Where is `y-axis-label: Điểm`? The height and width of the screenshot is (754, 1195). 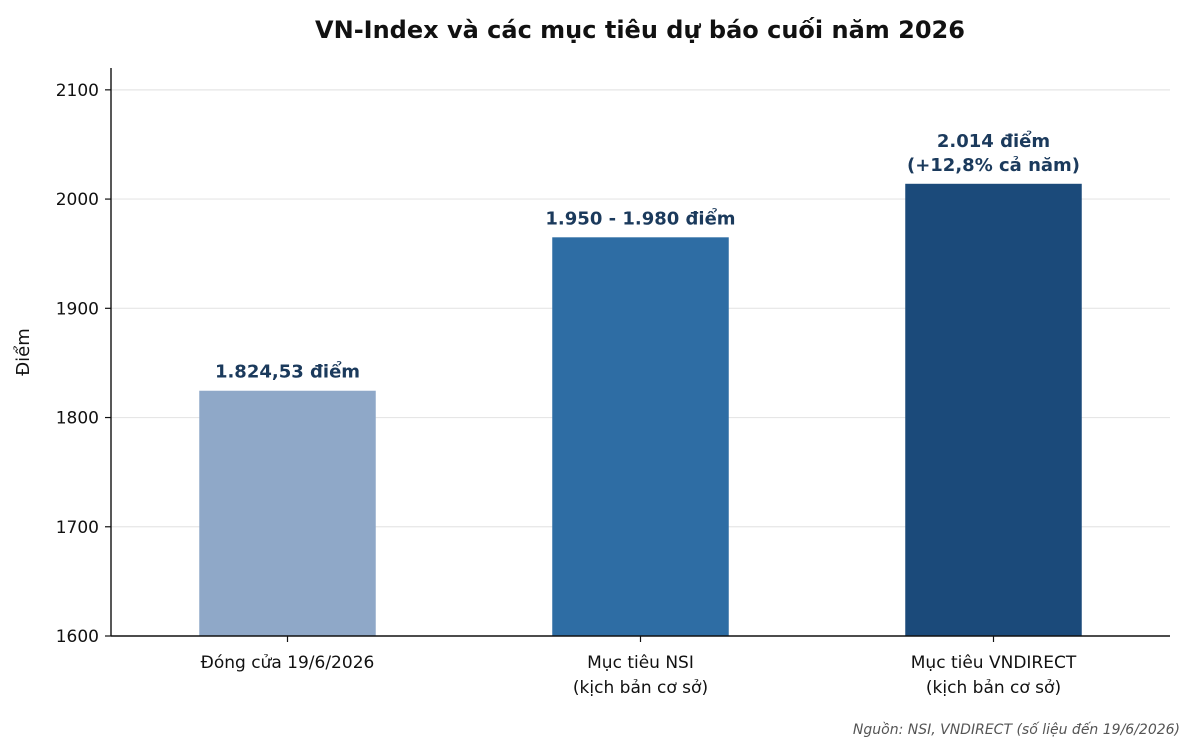
y-axis-label: Điểm is located at coordinates (23, 352).